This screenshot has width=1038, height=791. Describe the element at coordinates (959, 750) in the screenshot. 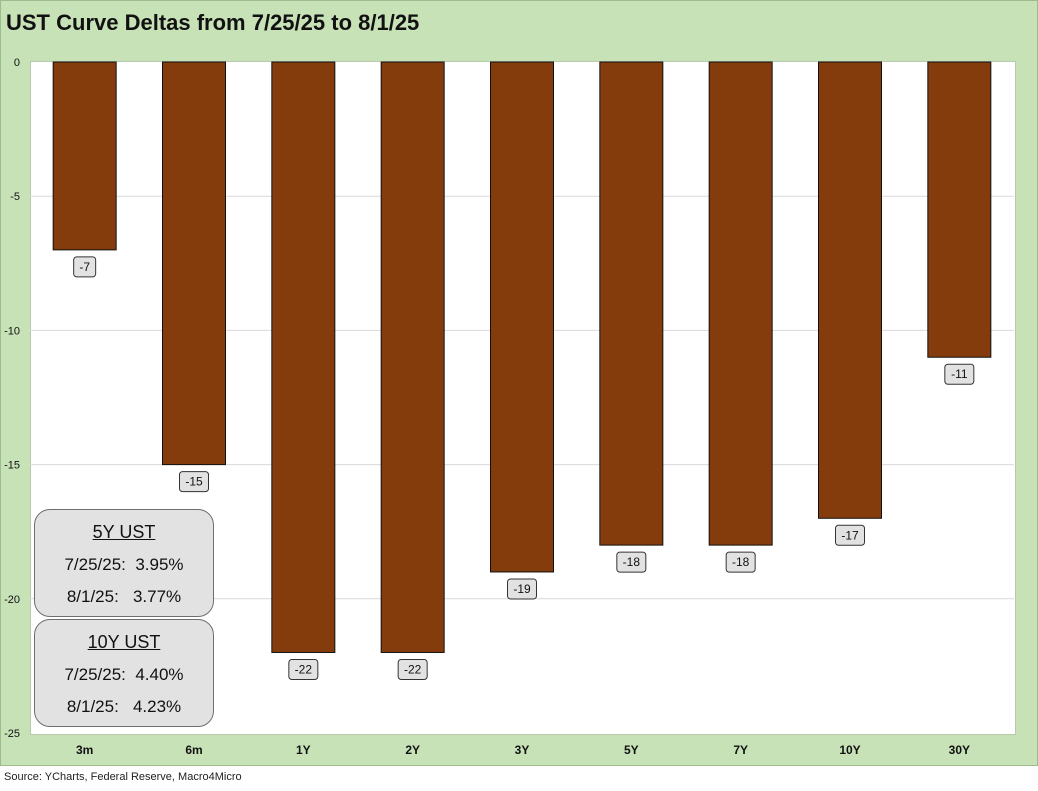

I see `x-tick-label: 30Y` at that location.